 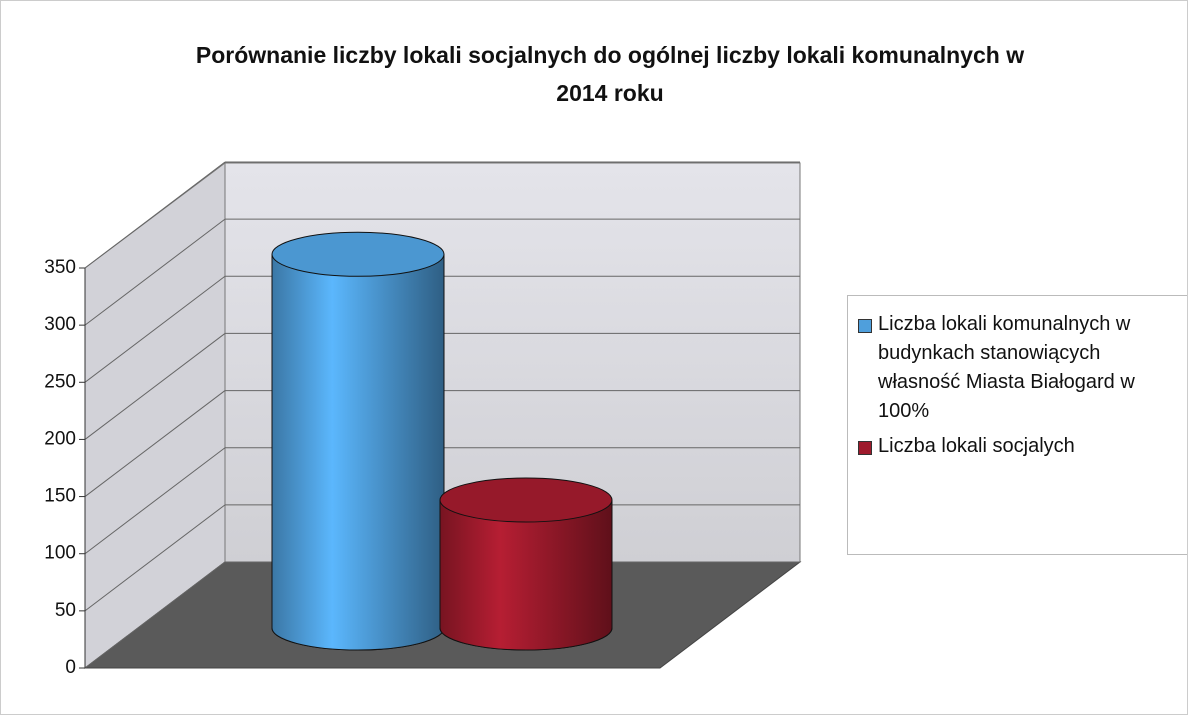 What do you see at coordinates (70, 667) in the screenshot?
I see `y-tick-label: 0` at bounding box center [70, 667].